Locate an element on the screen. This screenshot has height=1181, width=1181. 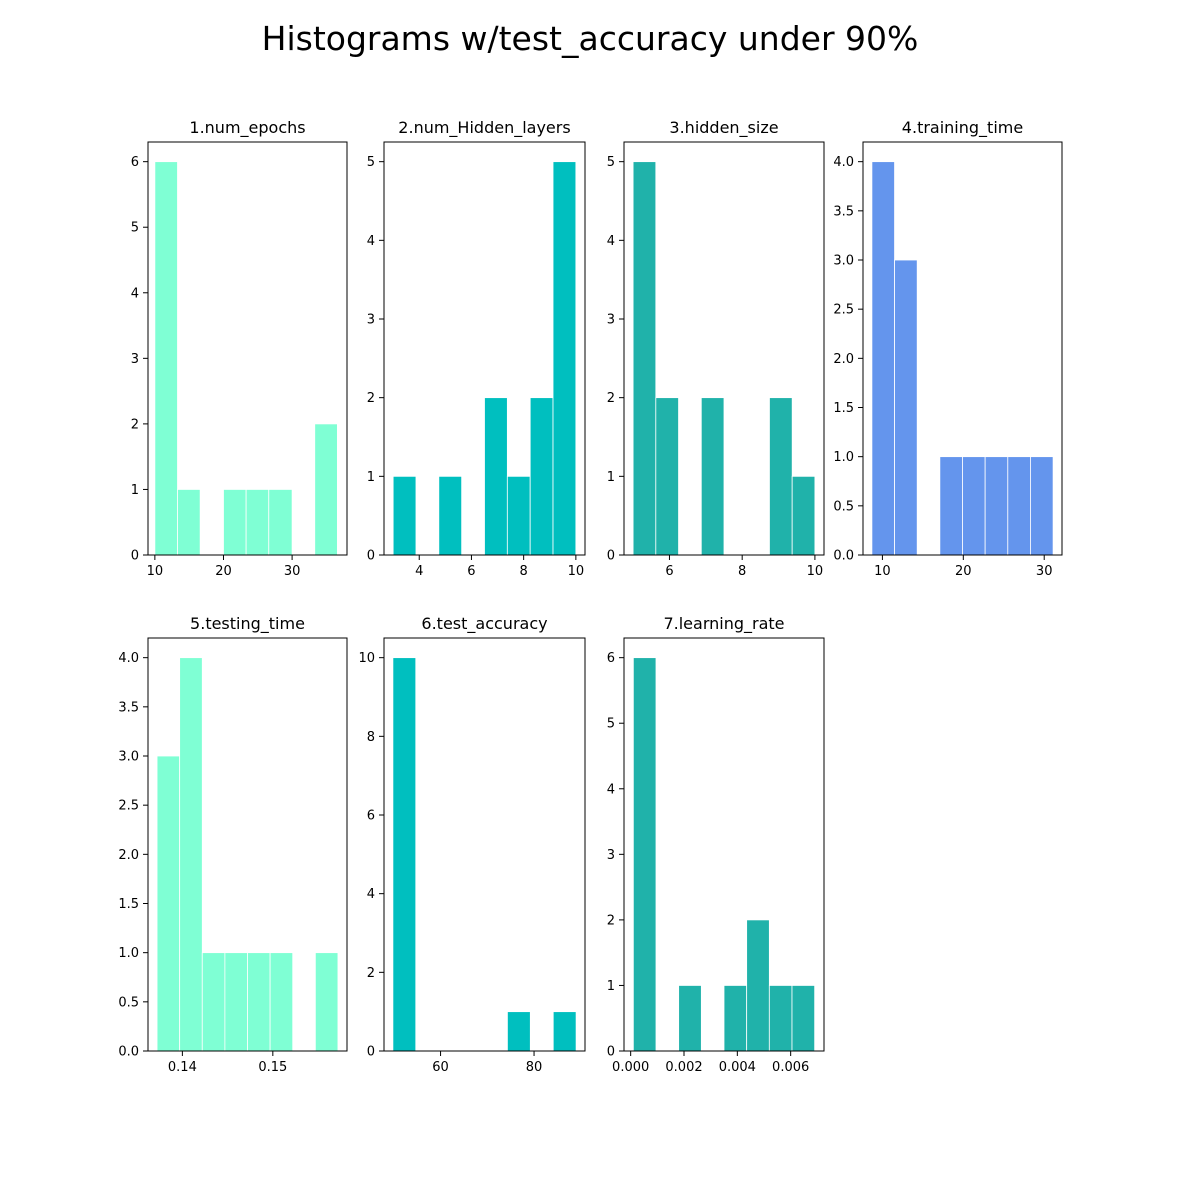
x-tick-label: 8 is located at coordinates (524, 571).